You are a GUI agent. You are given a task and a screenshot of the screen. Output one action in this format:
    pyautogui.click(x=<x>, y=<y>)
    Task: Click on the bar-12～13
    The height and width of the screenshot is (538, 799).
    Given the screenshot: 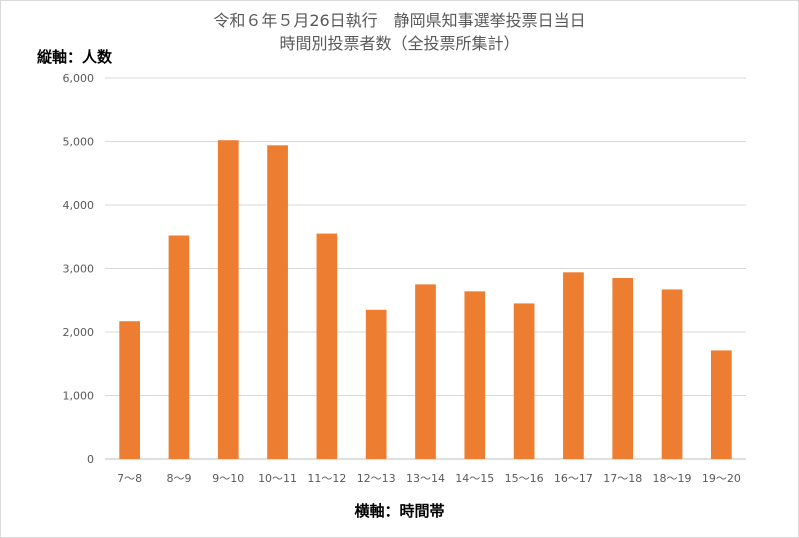 What is the action you would take?
    pyautogui.click(x=376, y=384)
    